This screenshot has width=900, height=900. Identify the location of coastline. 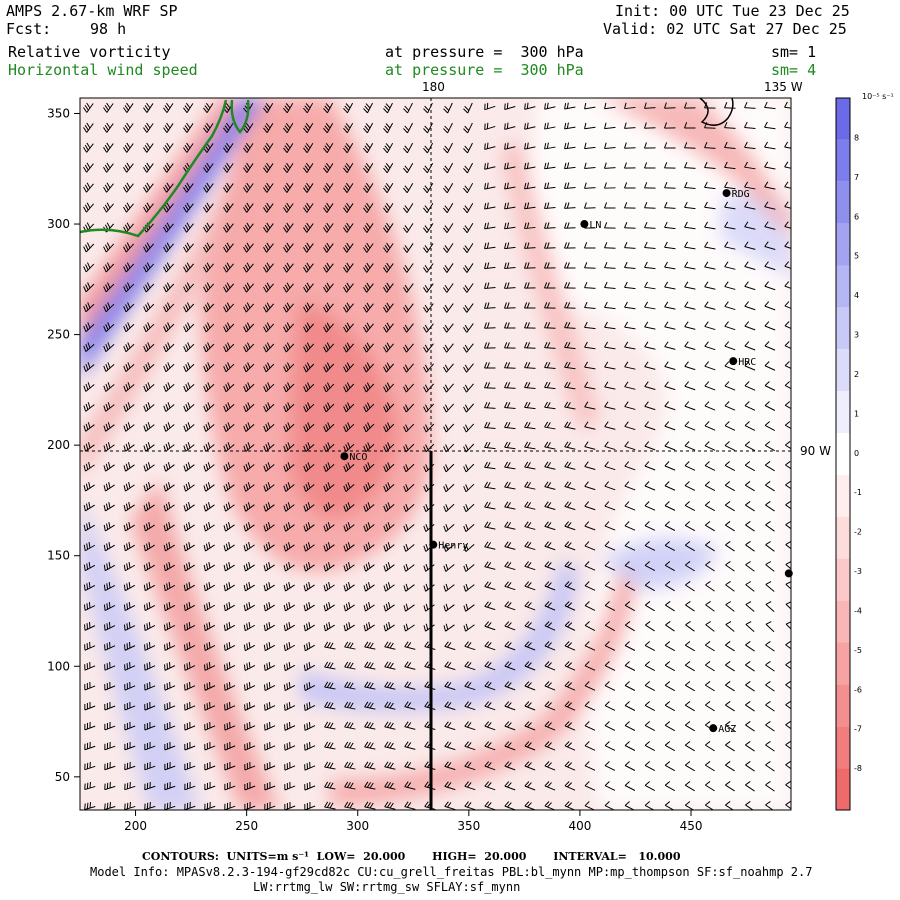
(716, 112).